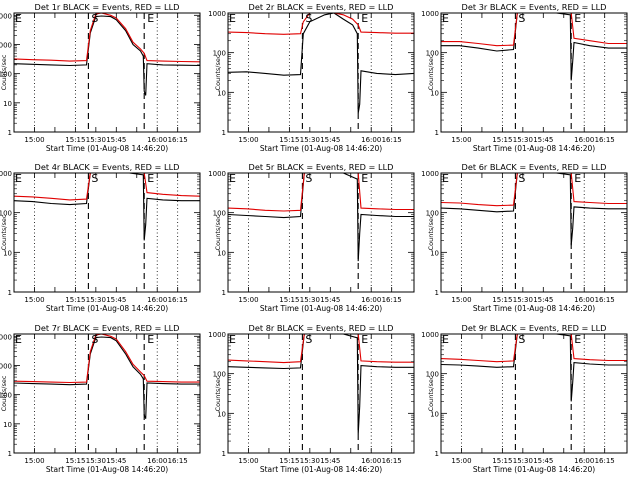  I want to click on panel-title: Det 2r BLACK = Events, RED = LLD, so click(321, 7).